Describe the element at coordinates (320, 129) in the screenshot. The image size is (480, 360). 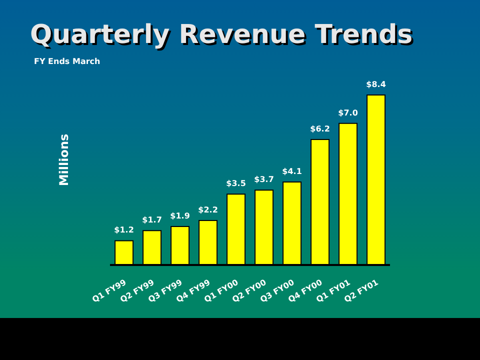
I see `data-label: $6.2` at that location.